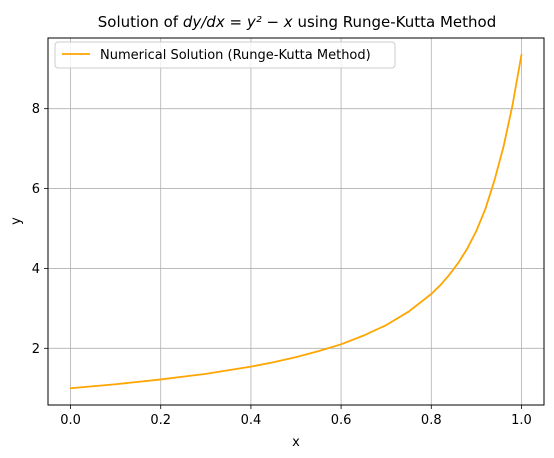 The width and height of the screenshot is (554, 458). Describe the element at coordinates (16, 221) in the screenshot. I see `y-axis-label: y` at that location.